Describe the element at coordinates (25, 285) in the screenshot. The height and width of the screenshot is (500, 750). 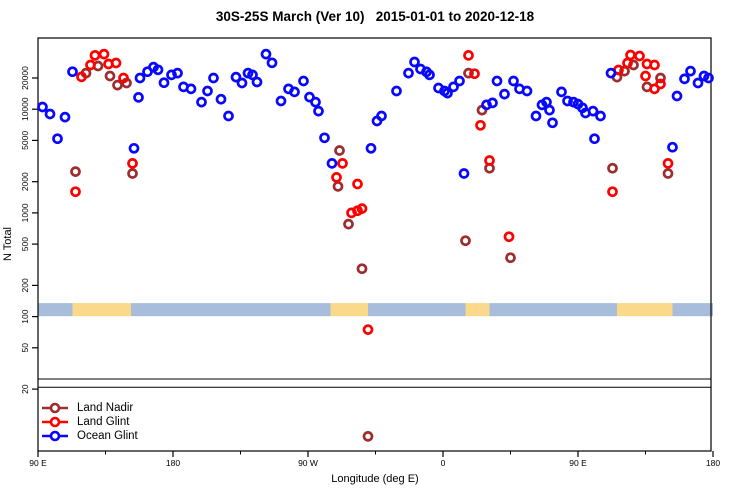
I see `y-tick-label: 200` at that location.